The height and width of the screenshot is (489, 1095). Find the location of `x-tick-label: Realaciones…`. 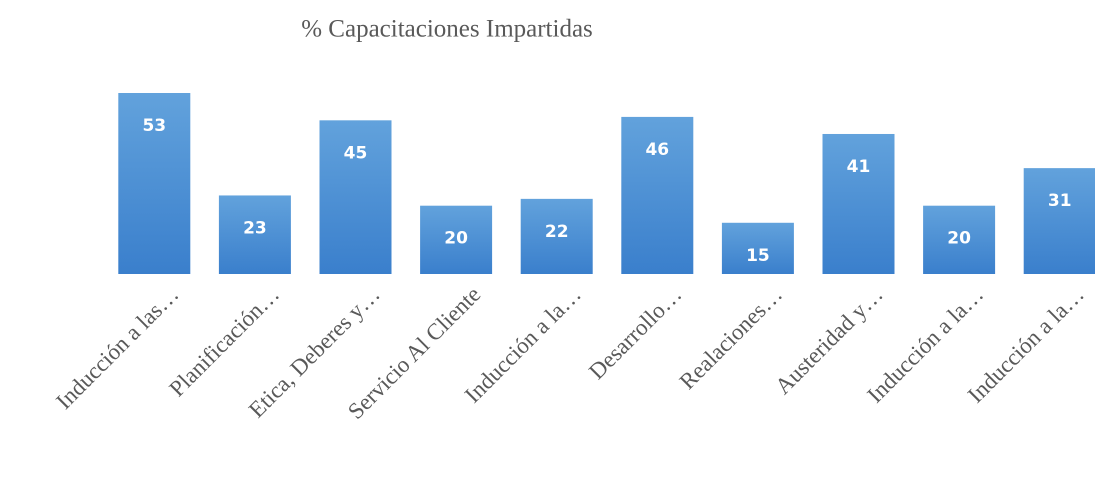

x-tick-label: Realaciones… is located at coordinates (731, 338).